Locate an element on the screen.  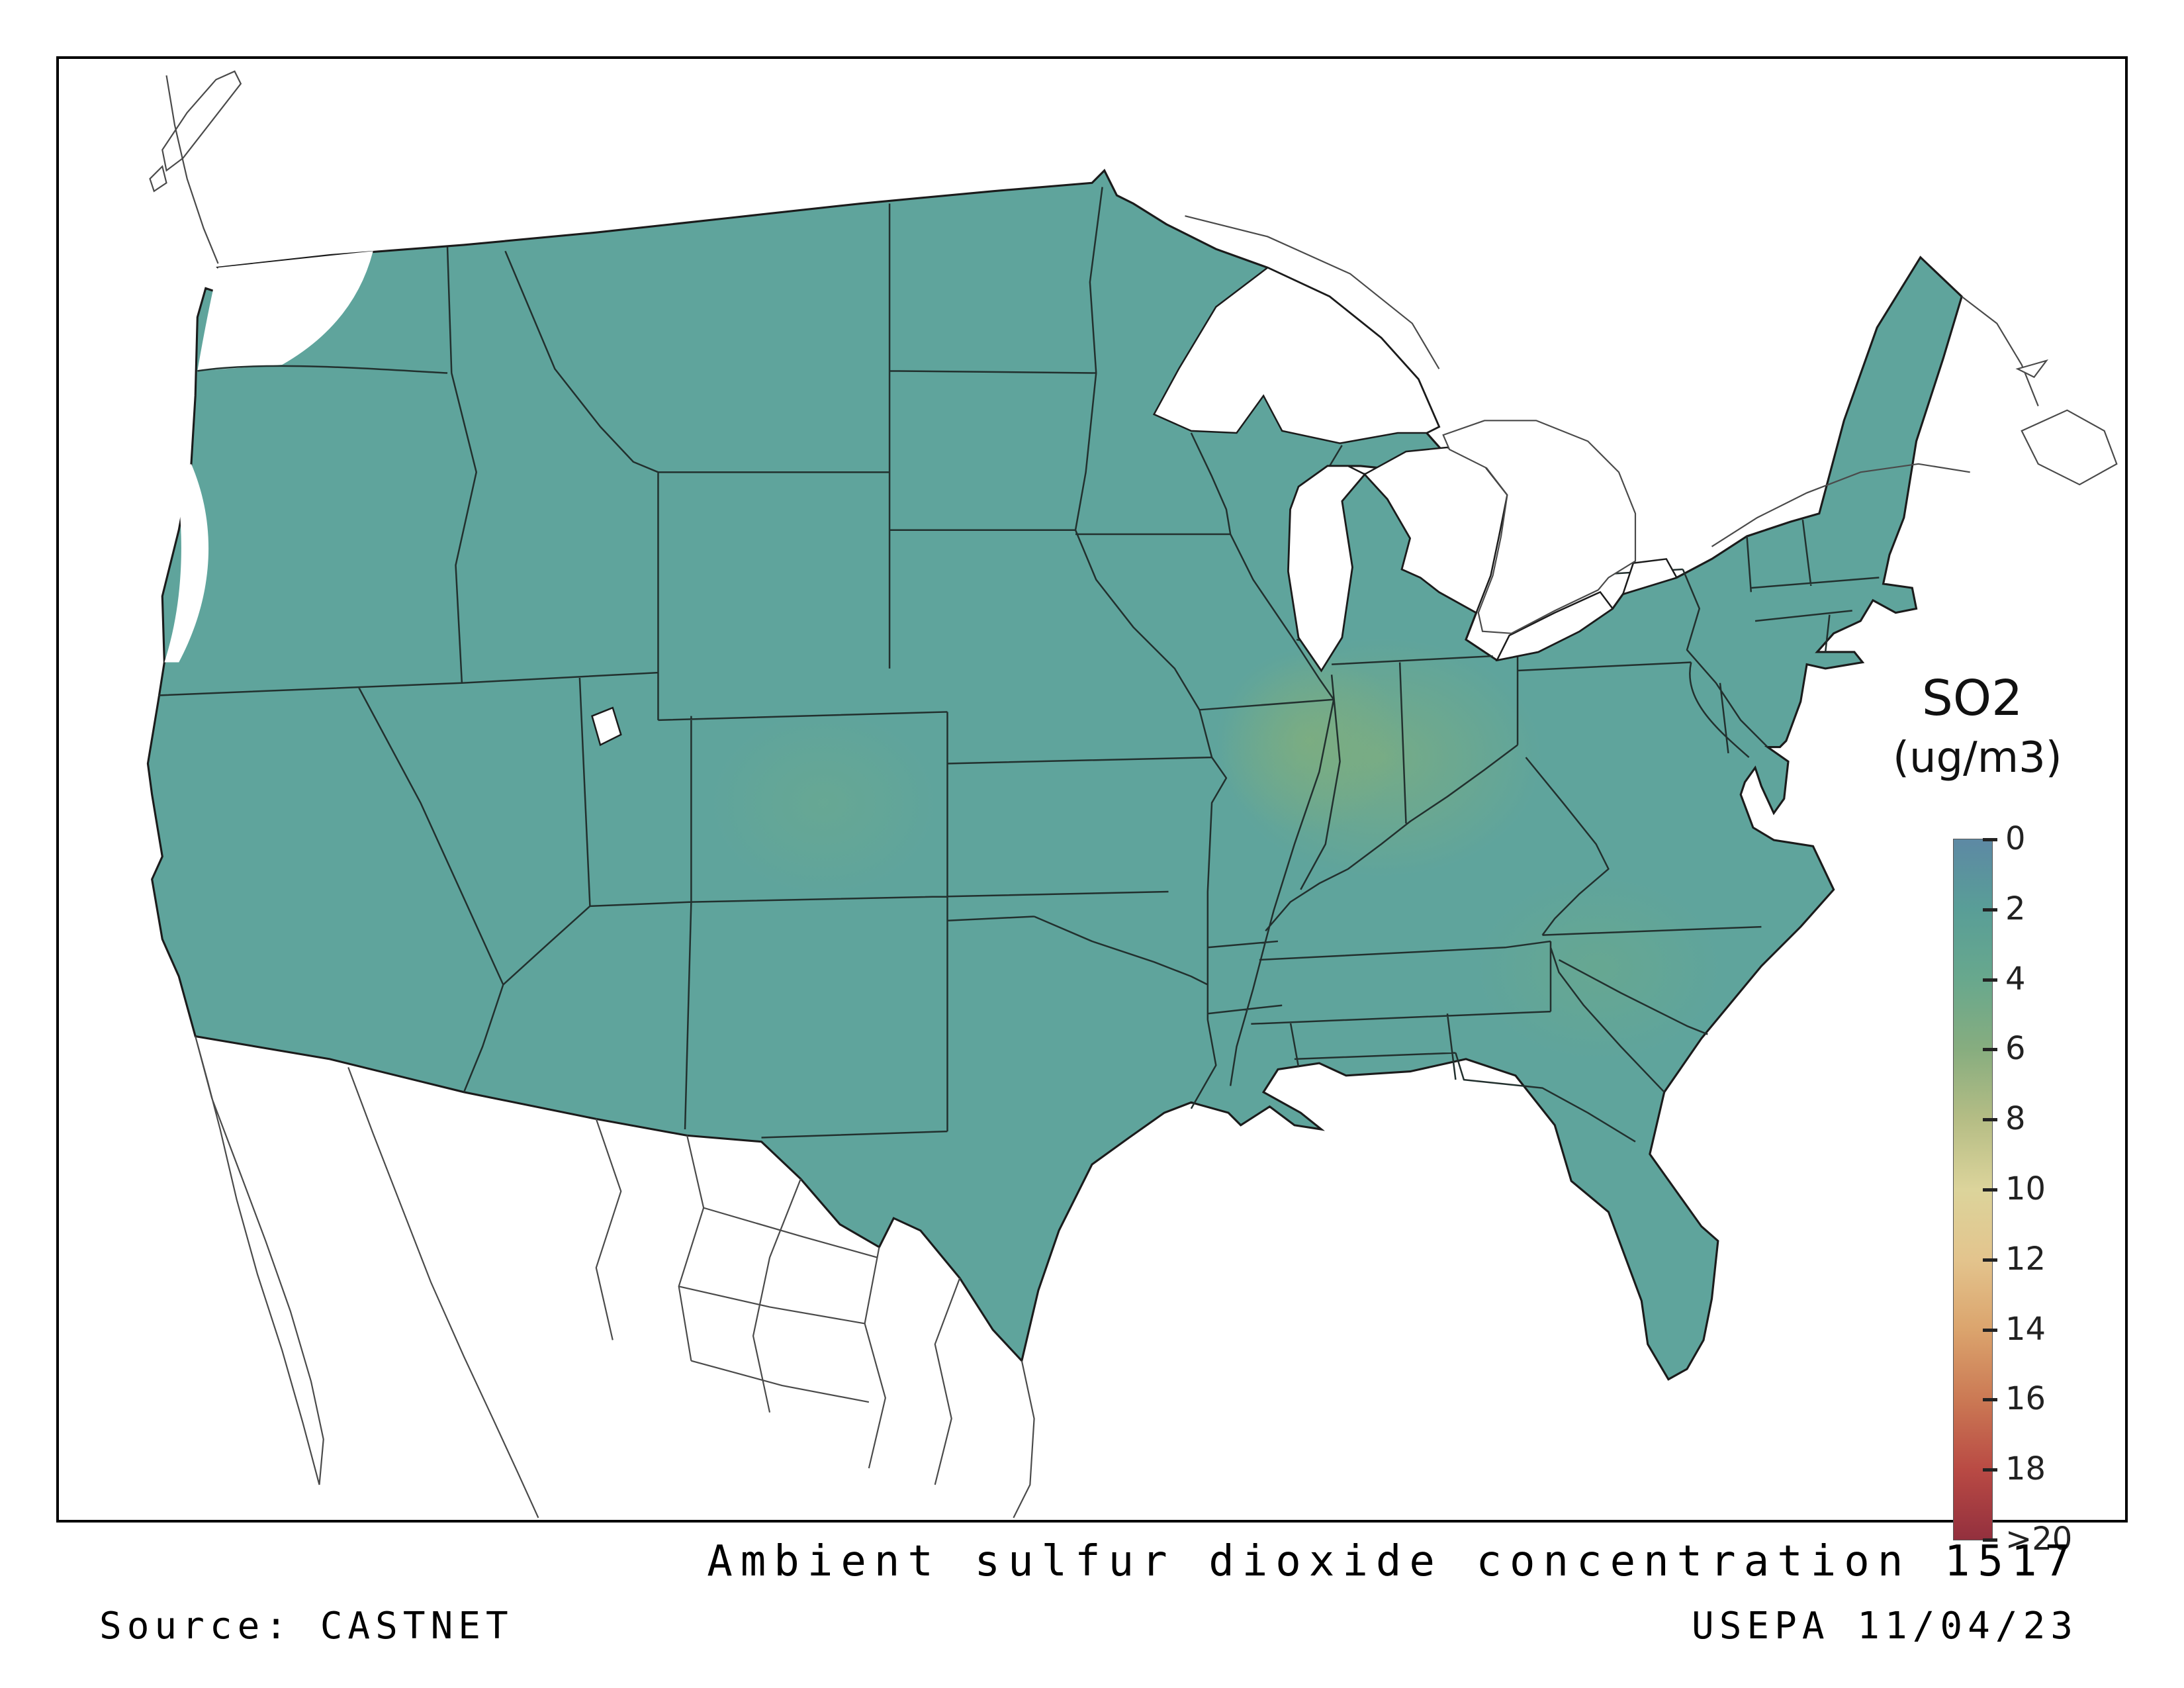
colorbar-tick-label: 4 is located at coordinates (2016, 979).